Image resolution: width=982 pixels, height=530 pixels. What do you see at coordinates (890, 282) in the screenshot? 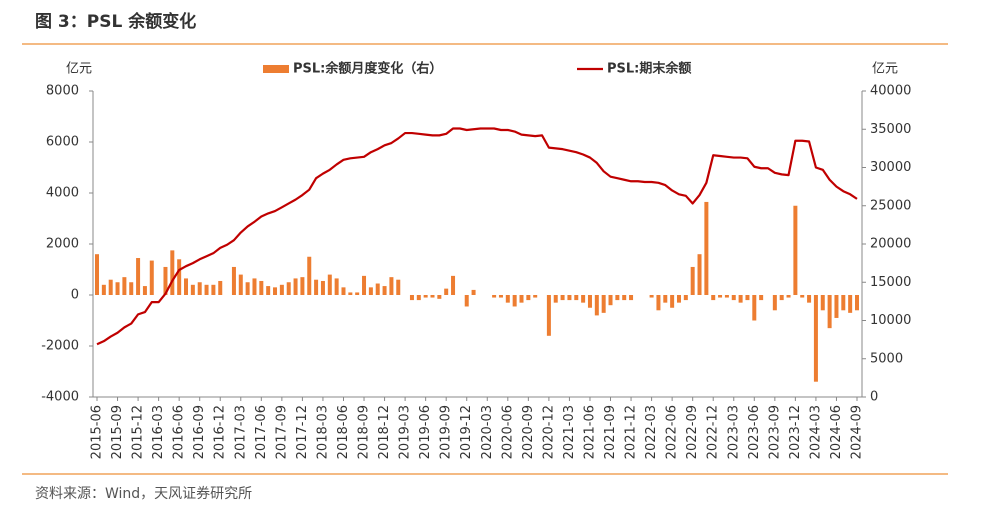
I see `y2-tick-label: 15000` at bounding box center [890, 282].